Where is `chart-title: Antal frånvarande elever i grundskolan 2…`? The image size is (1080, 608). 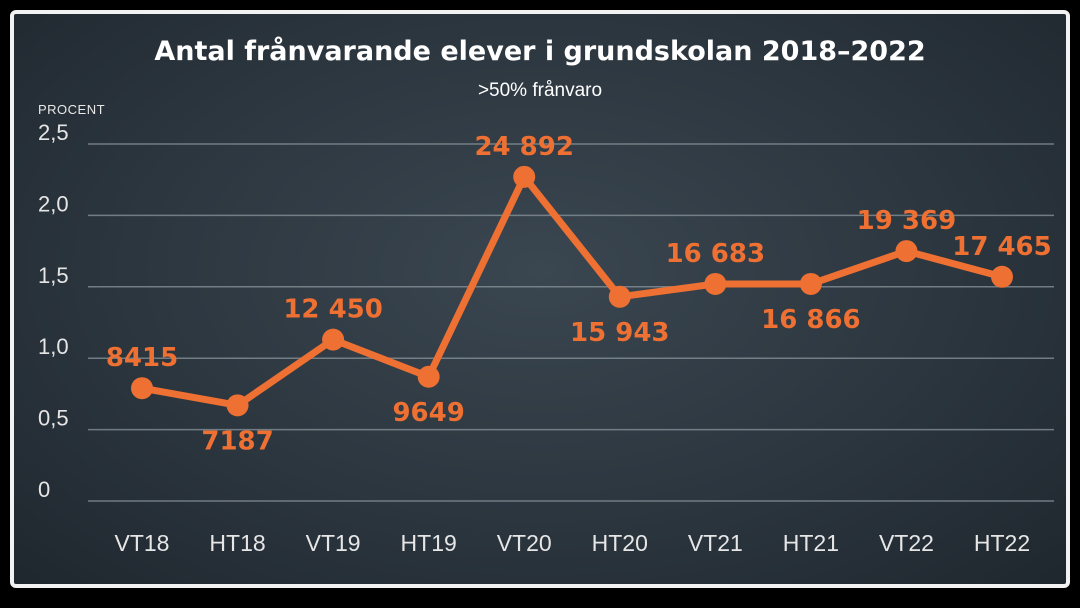 chart-title: Antal frånvarande elever i grundskolan 2… is located at coordinates (539, 51).